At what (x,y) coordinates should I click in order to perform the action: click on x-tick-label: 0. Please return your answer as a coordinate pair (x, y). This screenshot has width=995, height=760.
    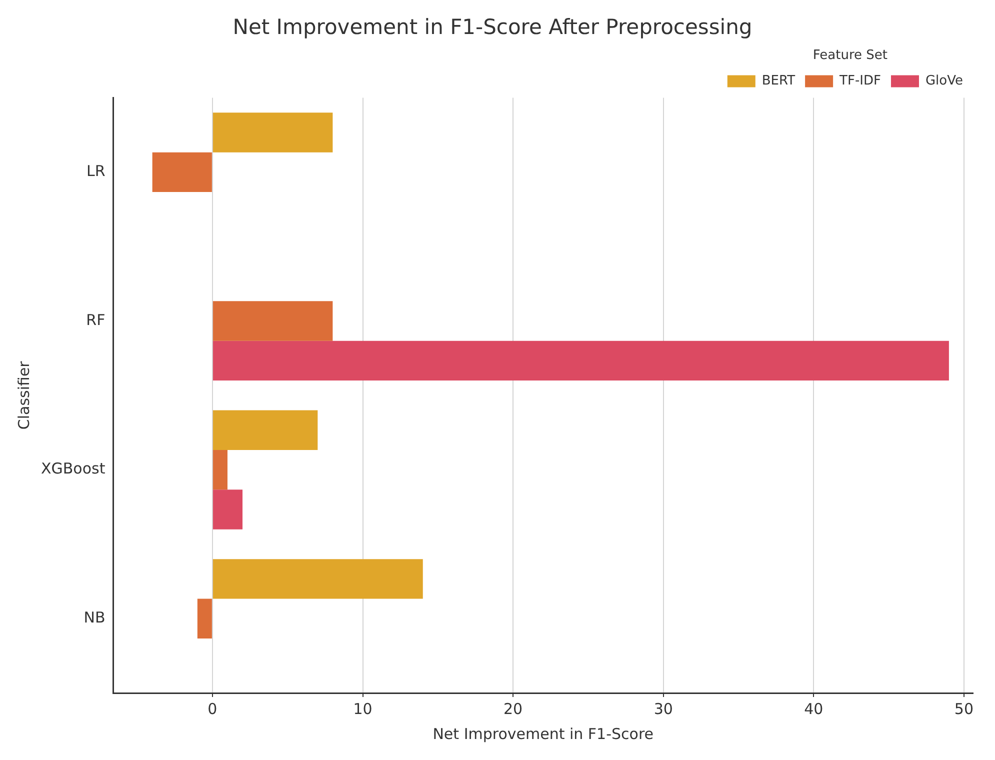
    Looking at the image, I should click on (213, 709).